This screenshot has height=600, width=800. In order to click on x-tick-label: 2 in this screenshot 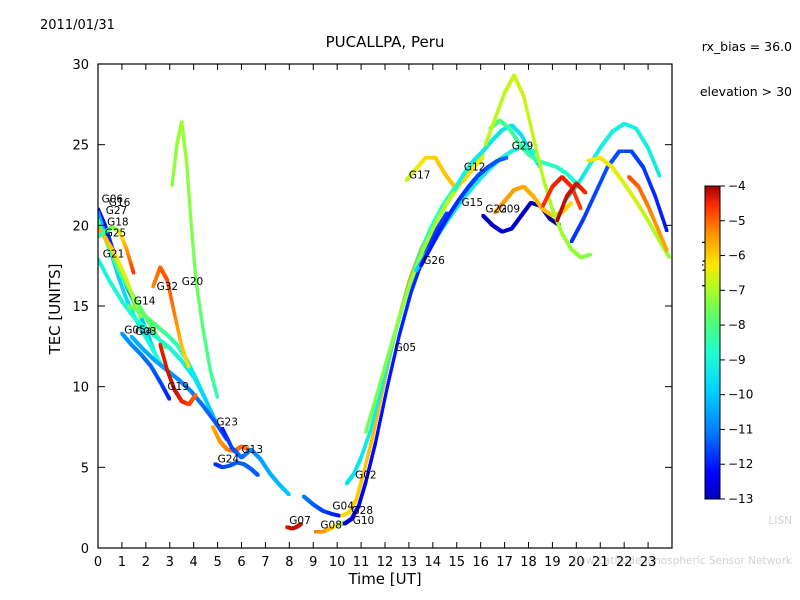, I will do `click(146, 562)`.